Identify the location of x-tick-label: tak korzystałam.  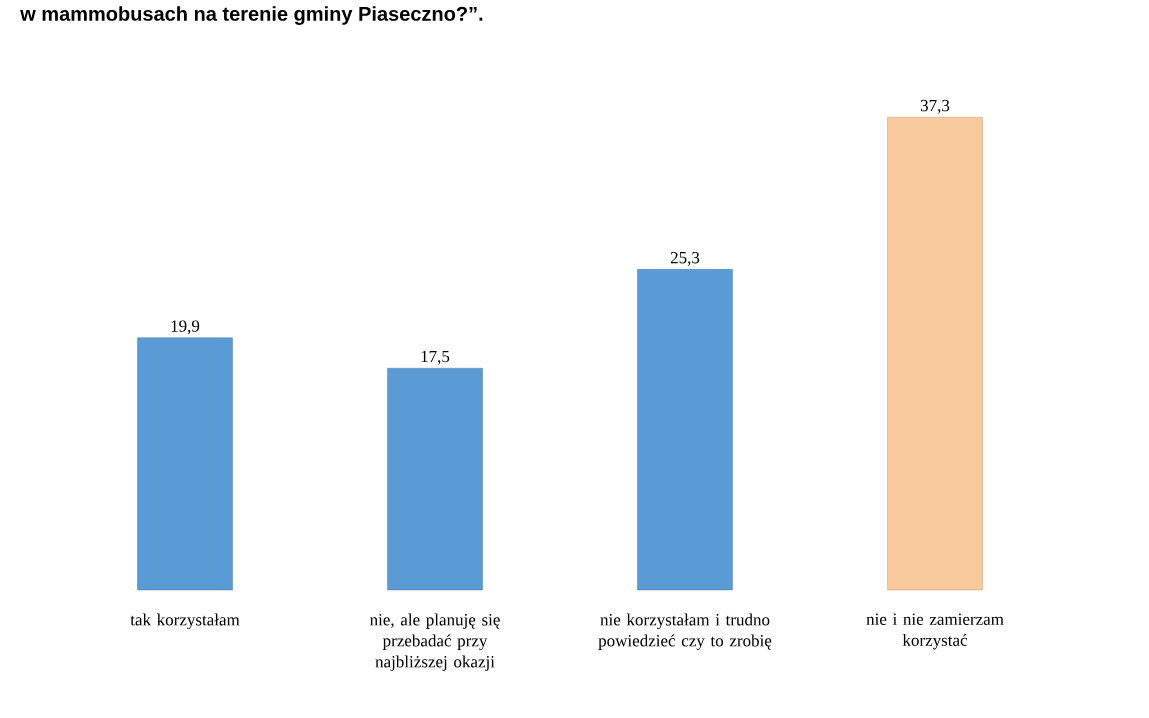
(185, 621).